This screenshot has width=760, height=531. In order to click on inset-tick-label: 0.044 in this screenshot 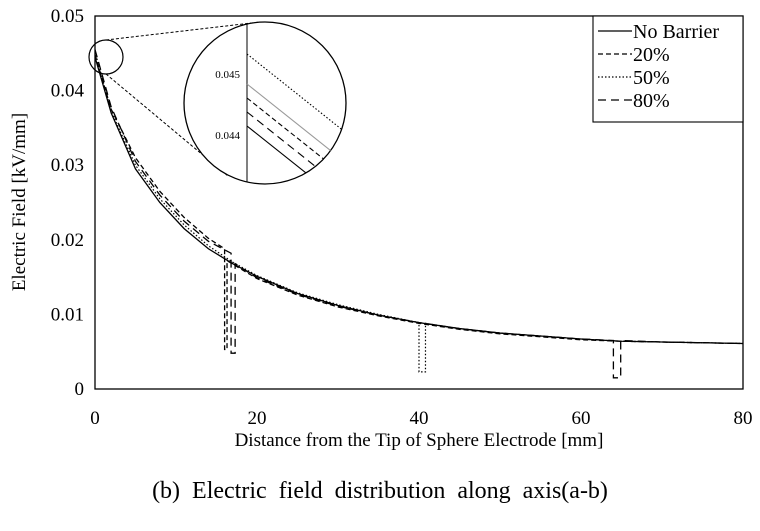, I will do `click(227, 136)`.